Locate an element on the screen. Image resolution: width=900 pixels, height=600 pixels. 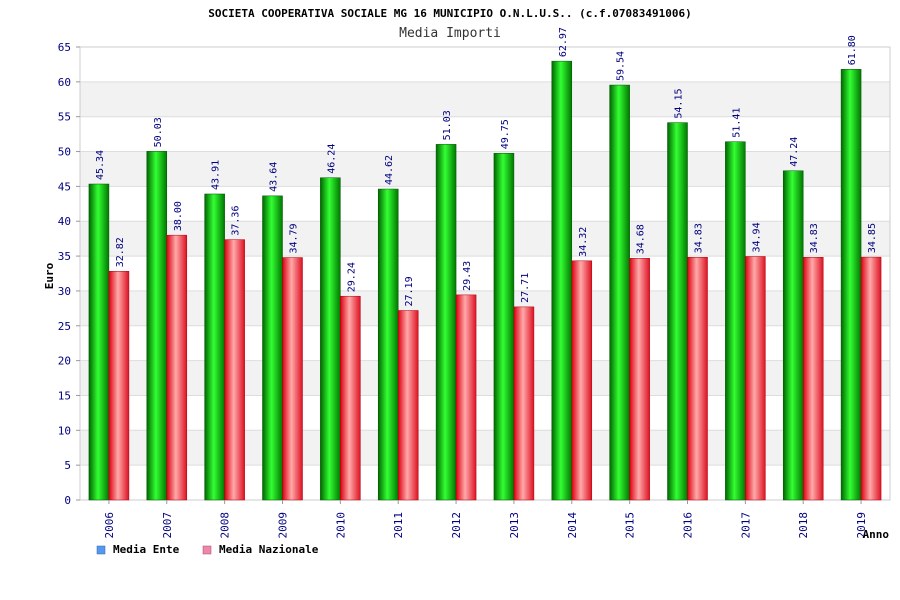
x-tick-label: 2010 is located at coordinates (340, 525).